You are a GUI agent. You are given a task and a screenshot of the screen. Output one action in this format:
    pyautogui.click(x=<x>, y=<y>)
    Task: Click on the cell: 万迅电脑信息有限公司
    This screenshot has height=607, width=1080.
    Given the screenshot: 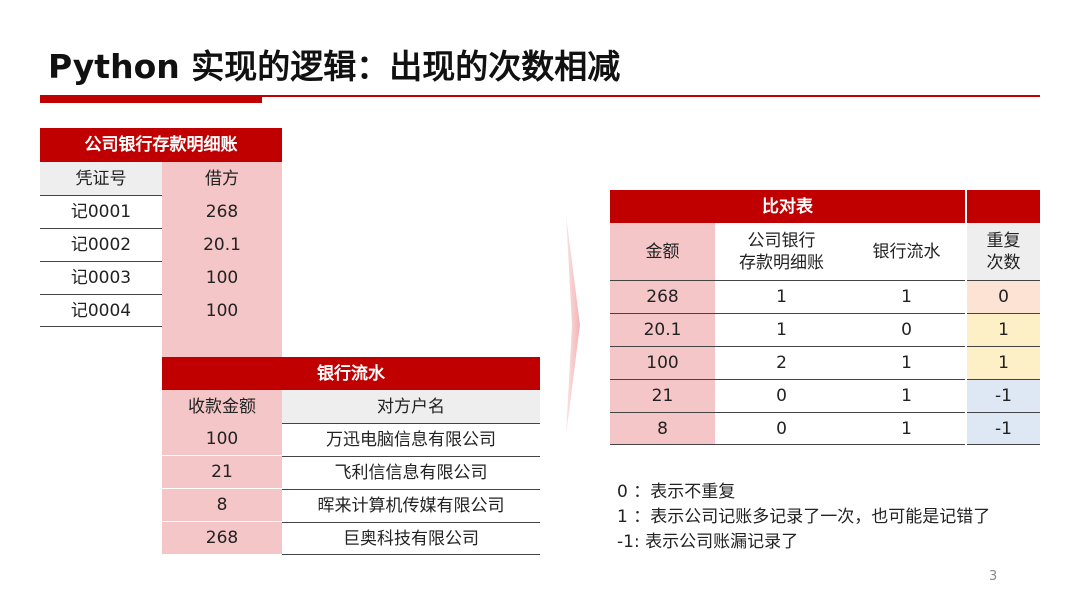 What is the action you would take?
    pyautogui.click(x=411, y=439)
    